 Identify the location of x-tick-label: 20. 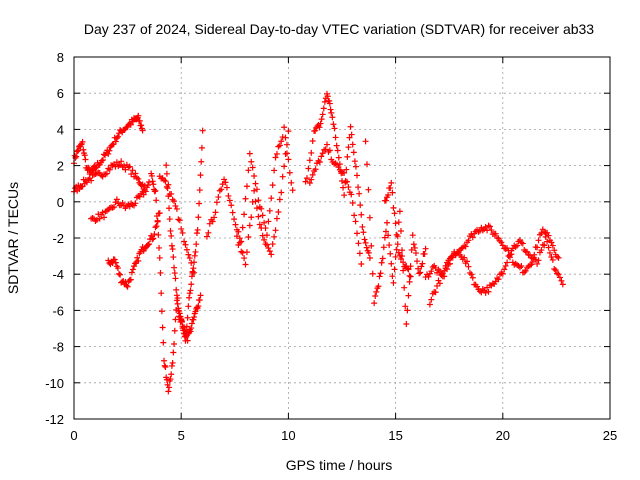
(503, 435).